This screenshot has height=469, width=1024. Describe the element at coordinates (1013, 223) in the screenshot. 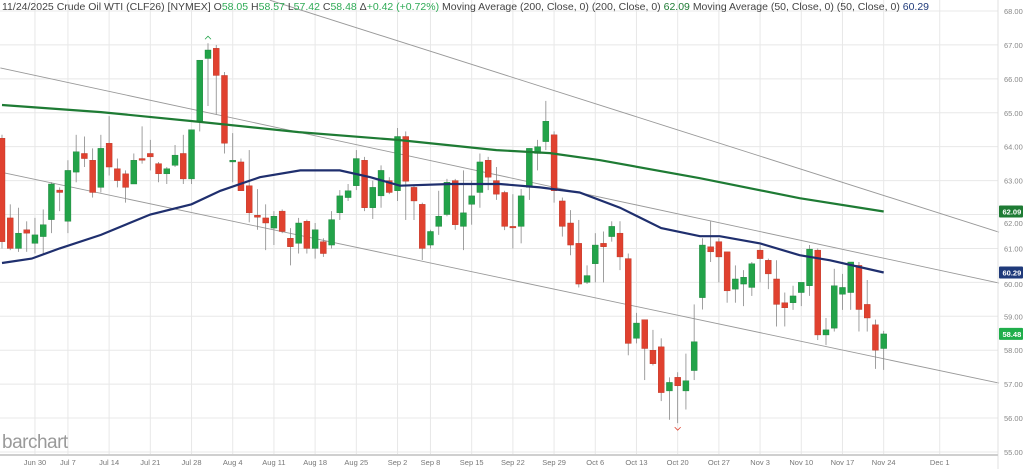

I see `price-tick-label: 62.00` at that location.